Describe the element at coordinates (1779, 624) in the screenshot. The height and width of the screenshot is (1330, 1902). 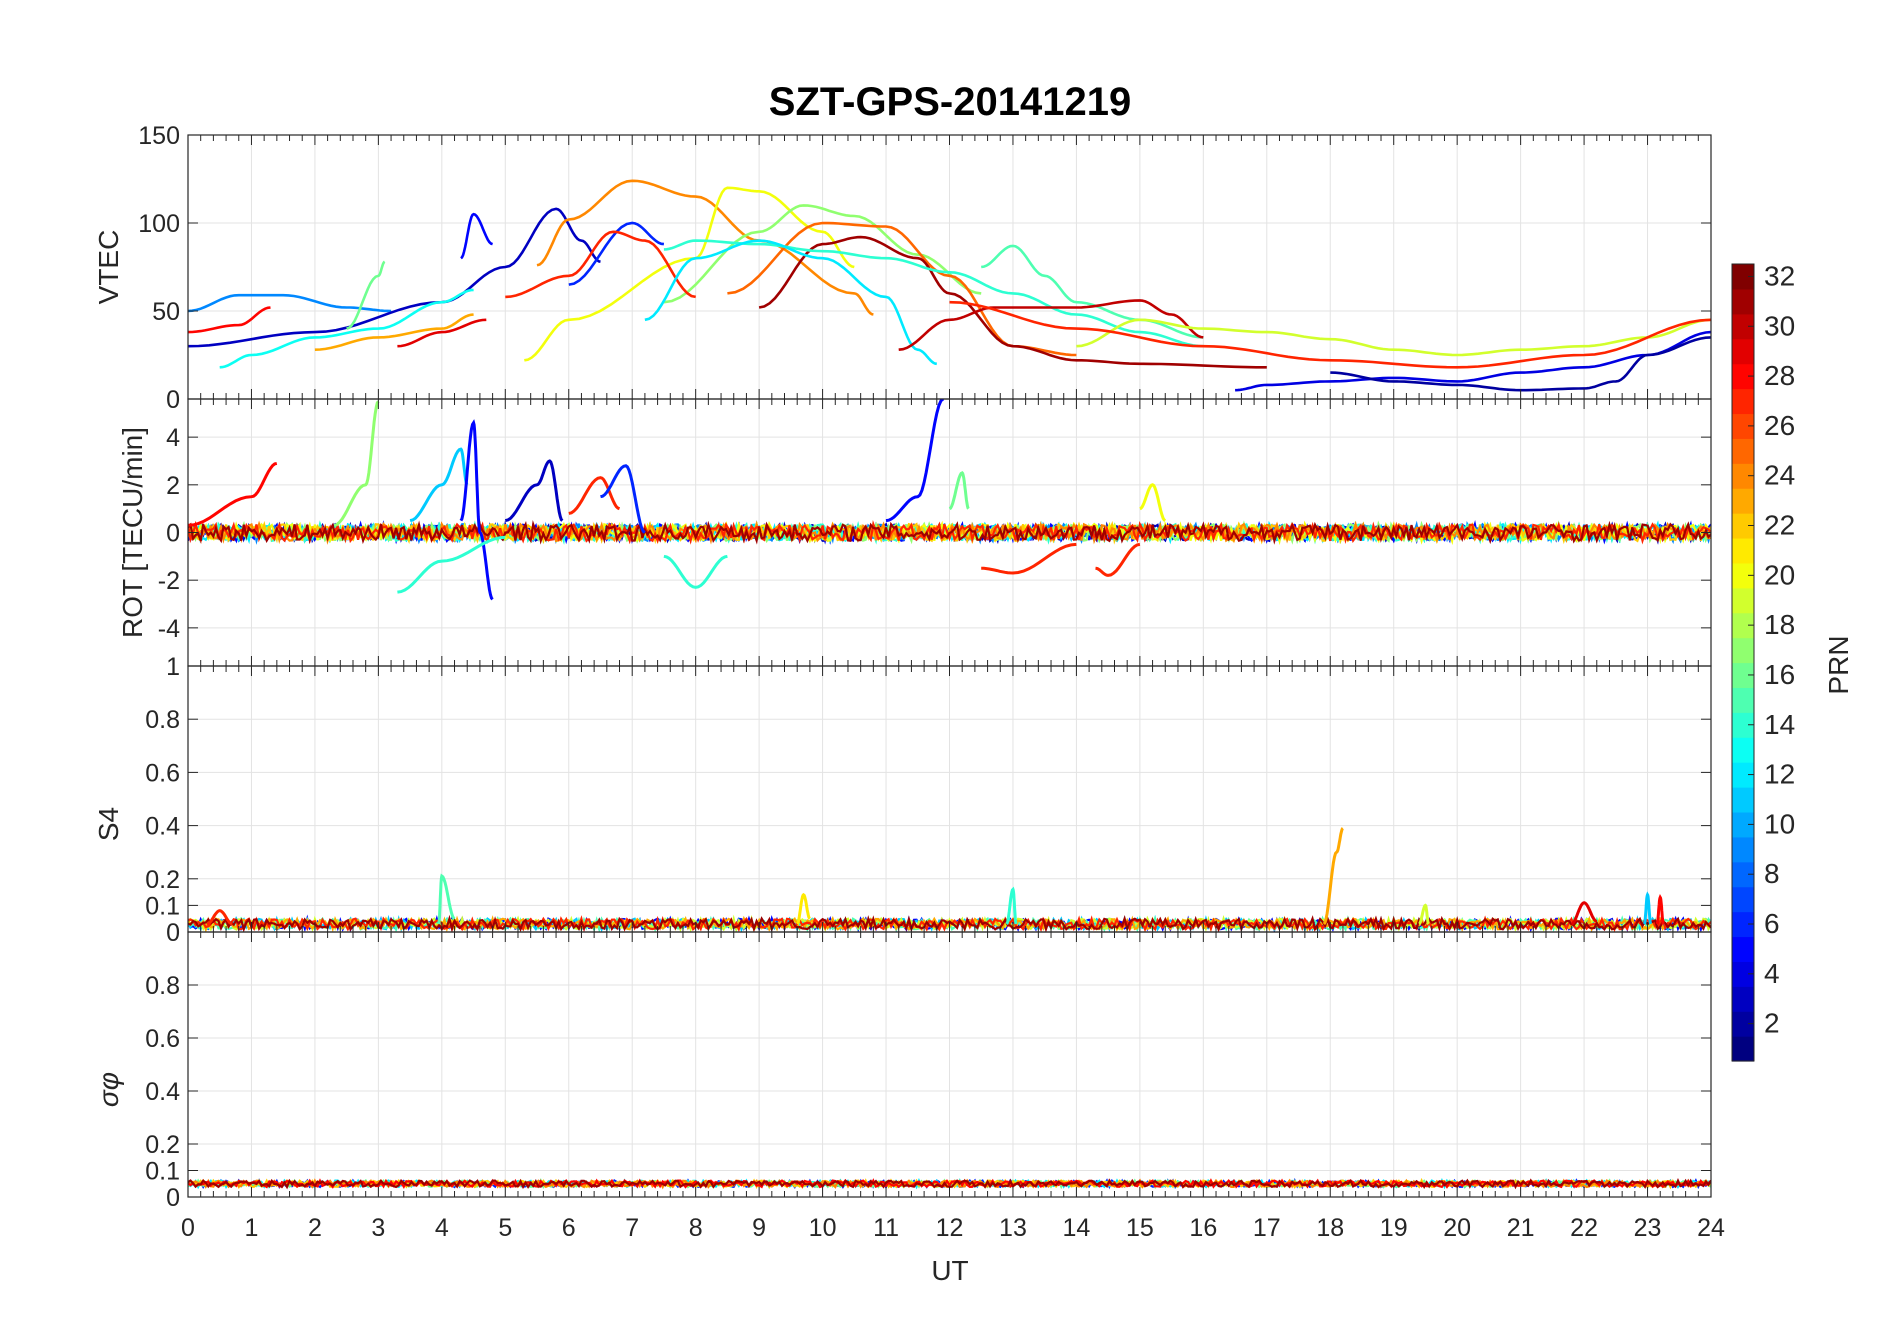
I see `colorbar-tick-label: 18` at that location.